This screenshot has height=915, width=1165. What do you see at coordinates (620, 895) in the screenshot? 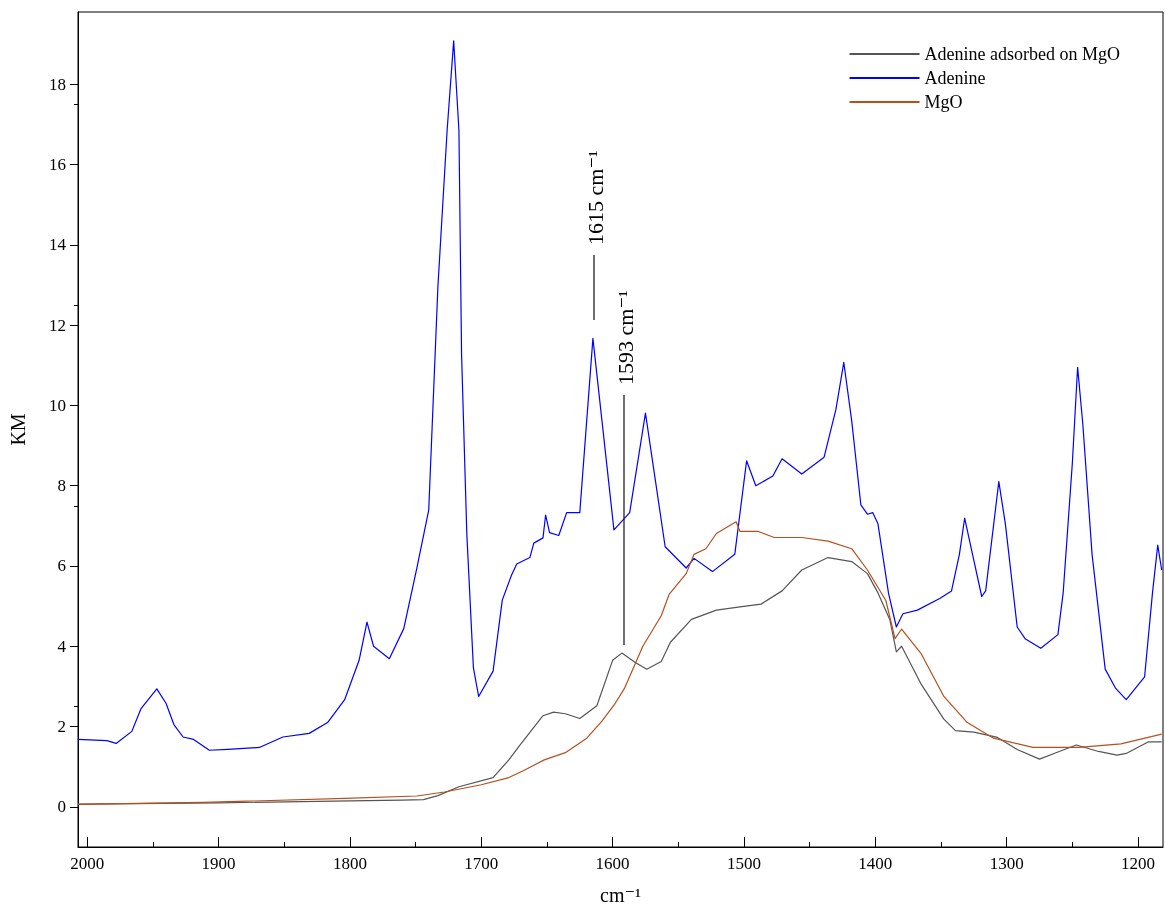
I see `x-axis-title: cm⁻¹` at bounding box center [620, 895].